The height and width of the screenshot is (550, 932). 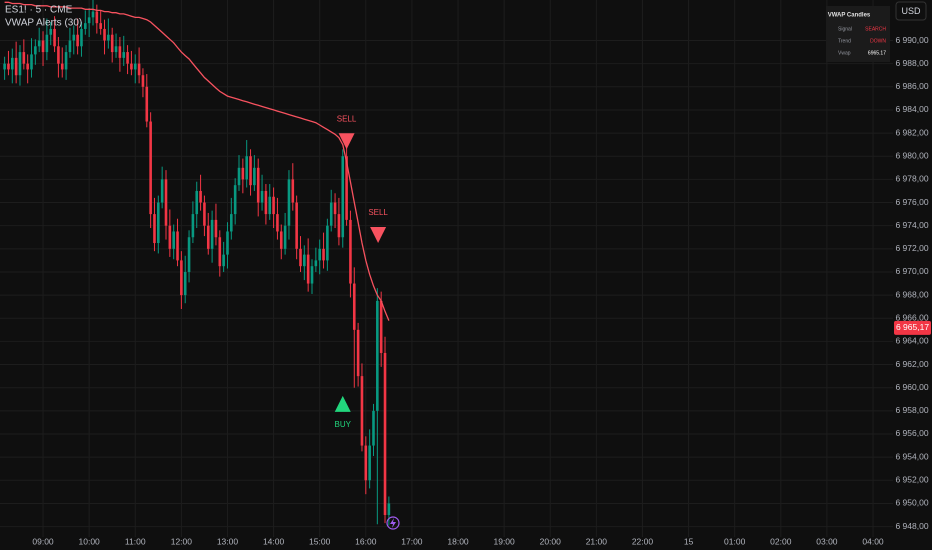 I want to click on info-row-value: SEARCH, so click(x=875, y=29).